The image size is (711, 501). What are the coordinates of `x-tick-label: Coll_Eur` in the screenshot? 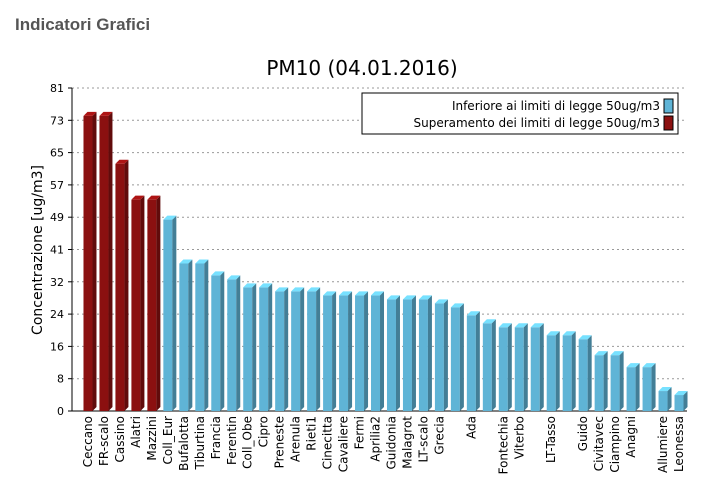 It's located at (168, 440).